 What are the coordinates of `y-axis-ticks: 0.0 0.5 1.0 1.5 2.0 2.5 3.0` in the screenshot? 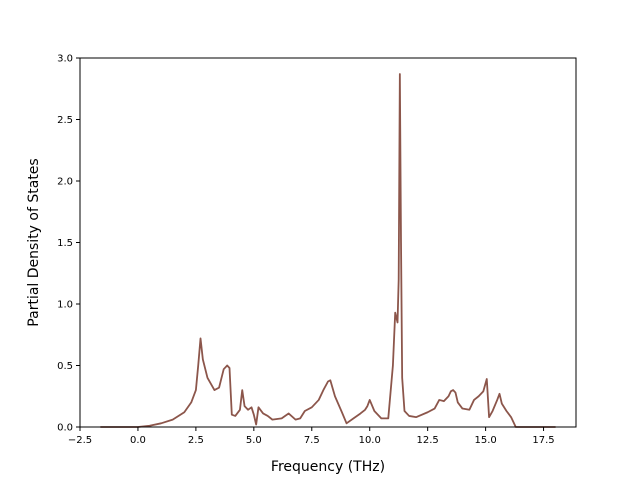 It's located at (68, 244).